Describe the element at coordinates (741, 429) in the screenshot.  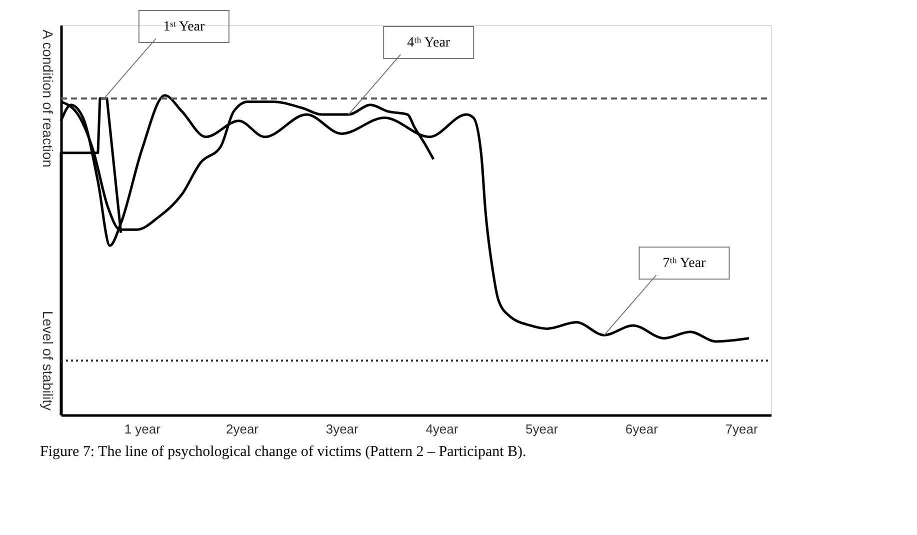
I see `x-tick-label: 7year` at that location.